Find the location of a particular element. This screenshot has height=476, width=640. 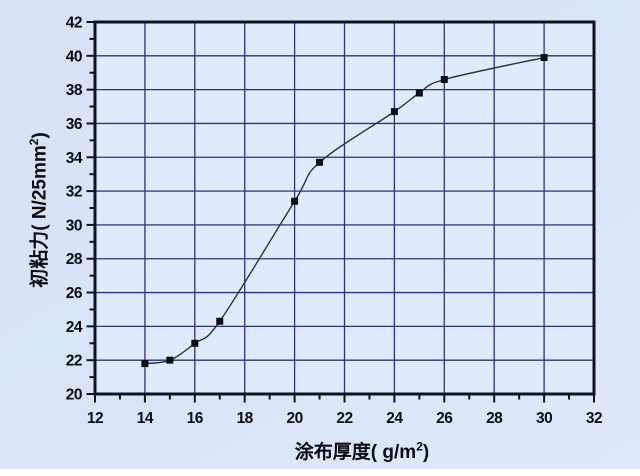

x-tick-label: 24 is located at coordinates (394, 418).